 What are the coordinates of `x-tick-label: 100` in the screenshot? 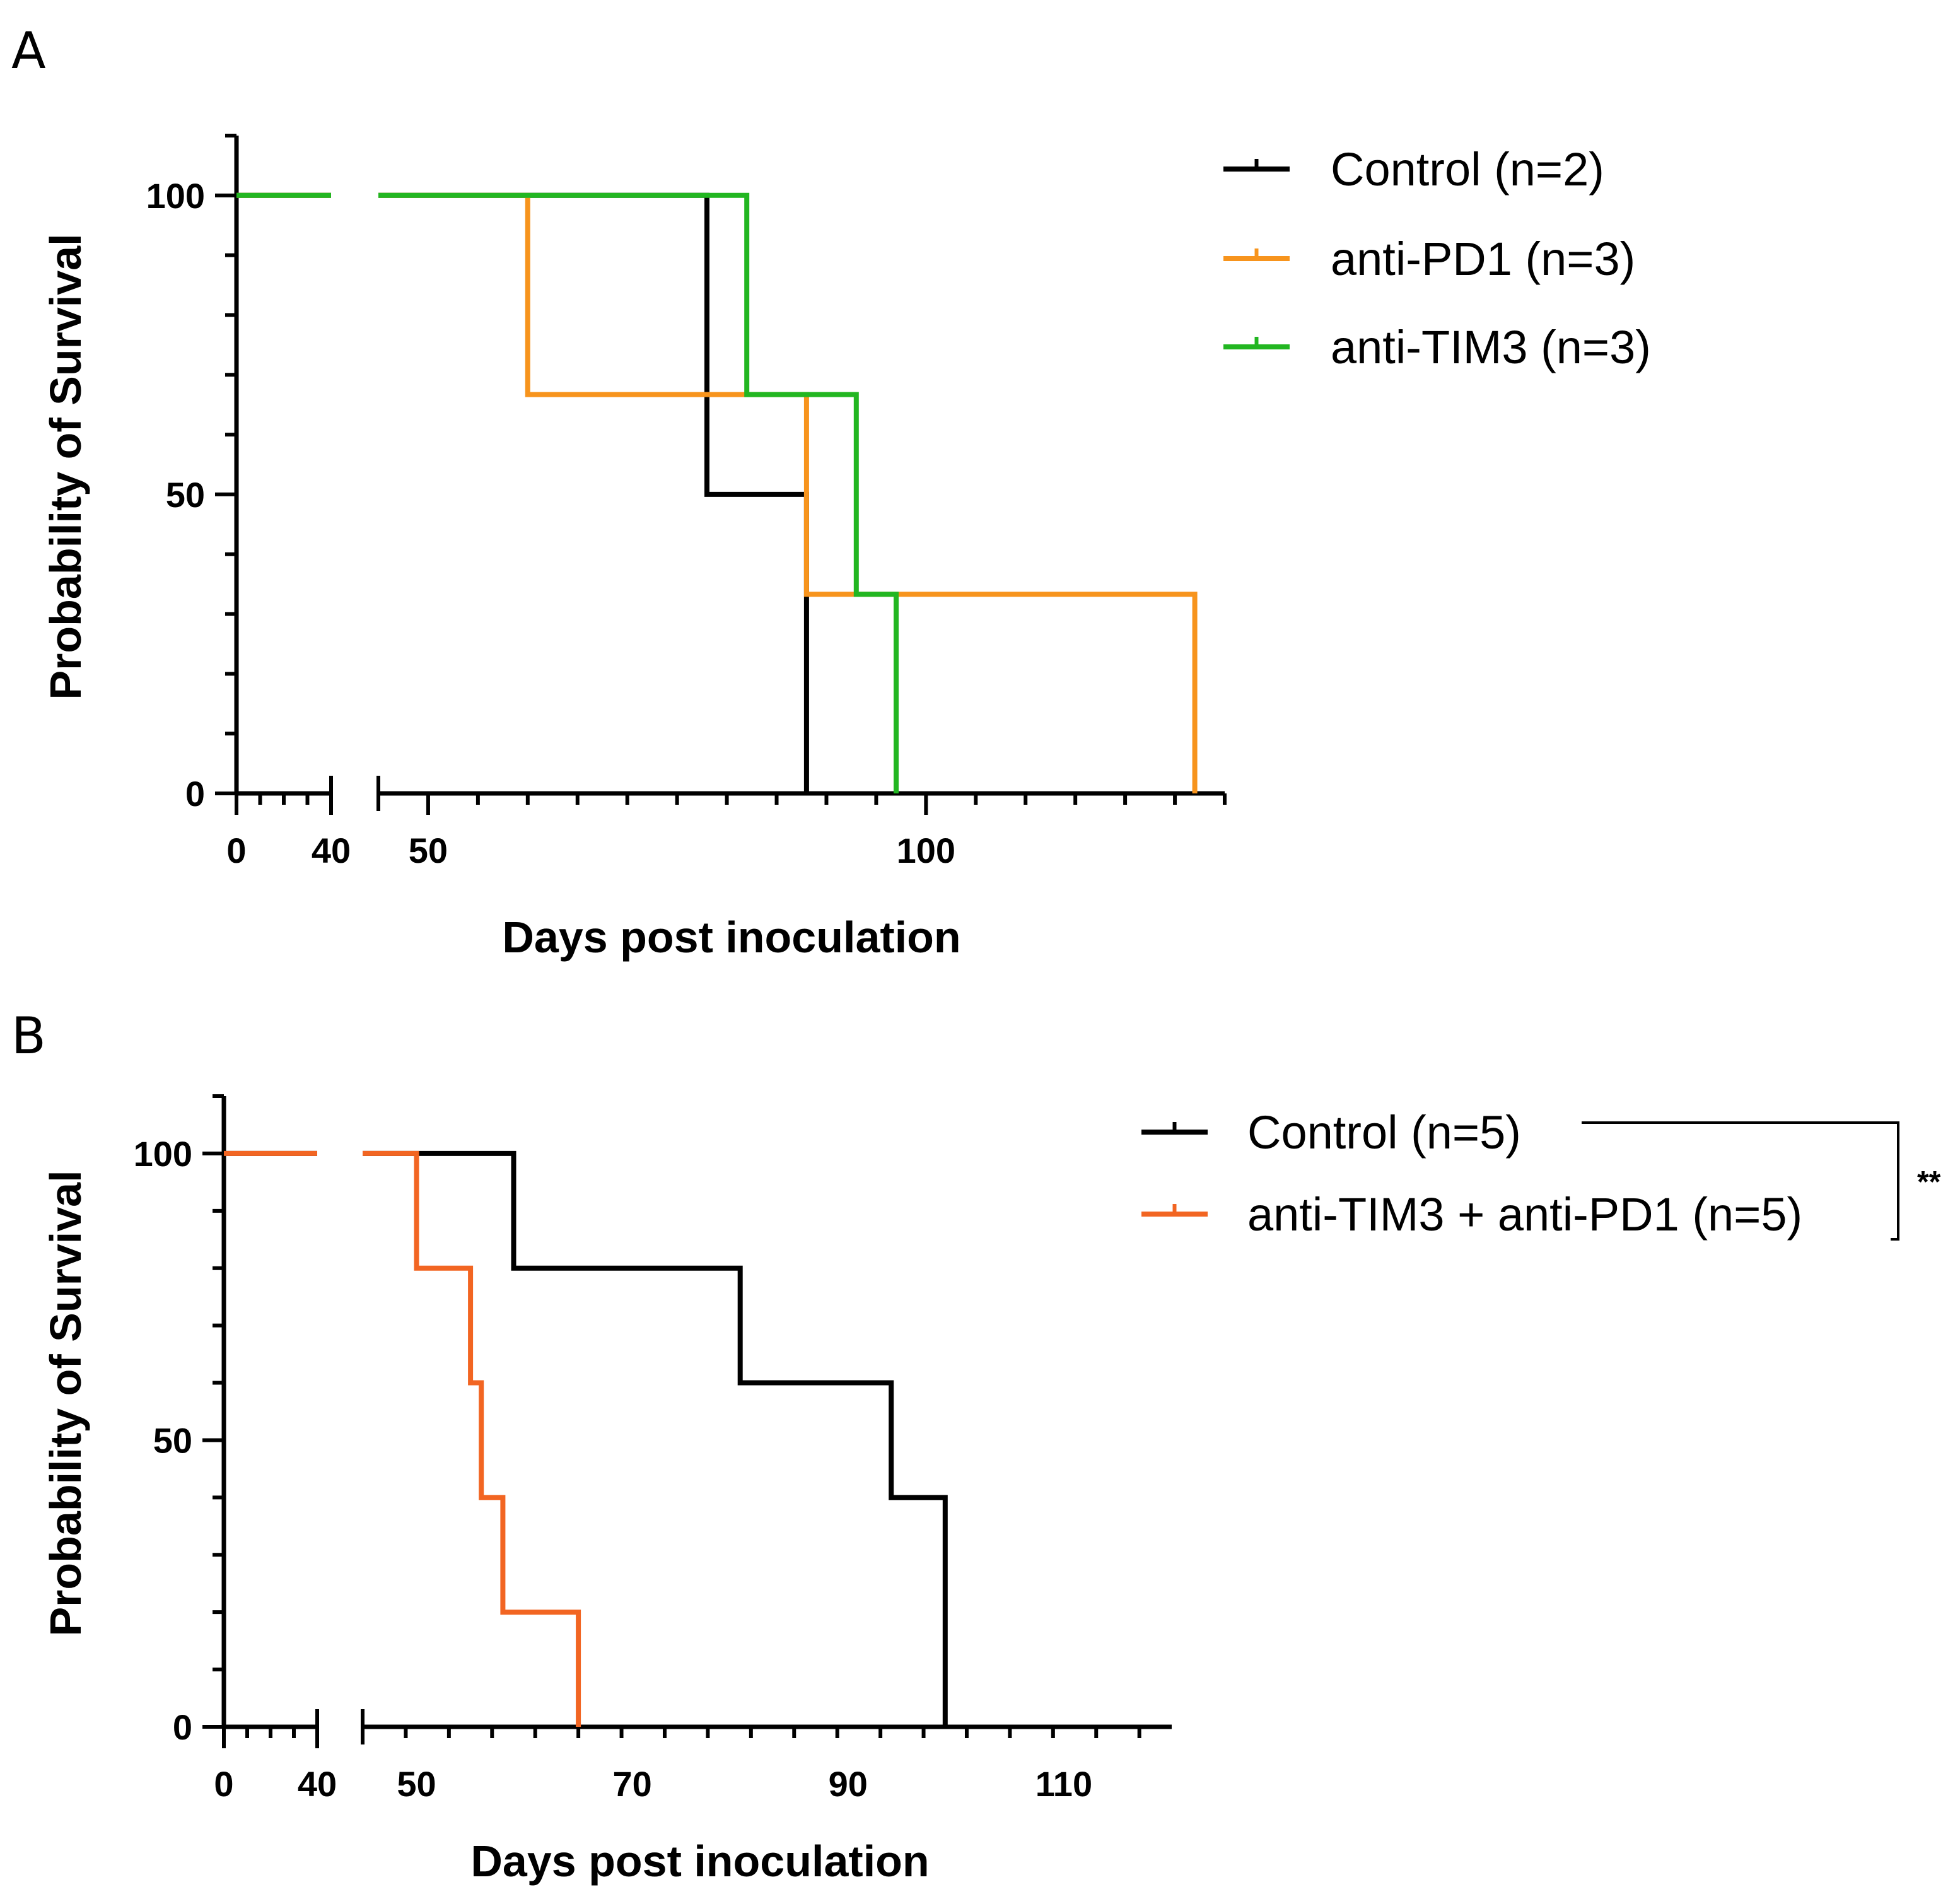 It's located at (926, 850).